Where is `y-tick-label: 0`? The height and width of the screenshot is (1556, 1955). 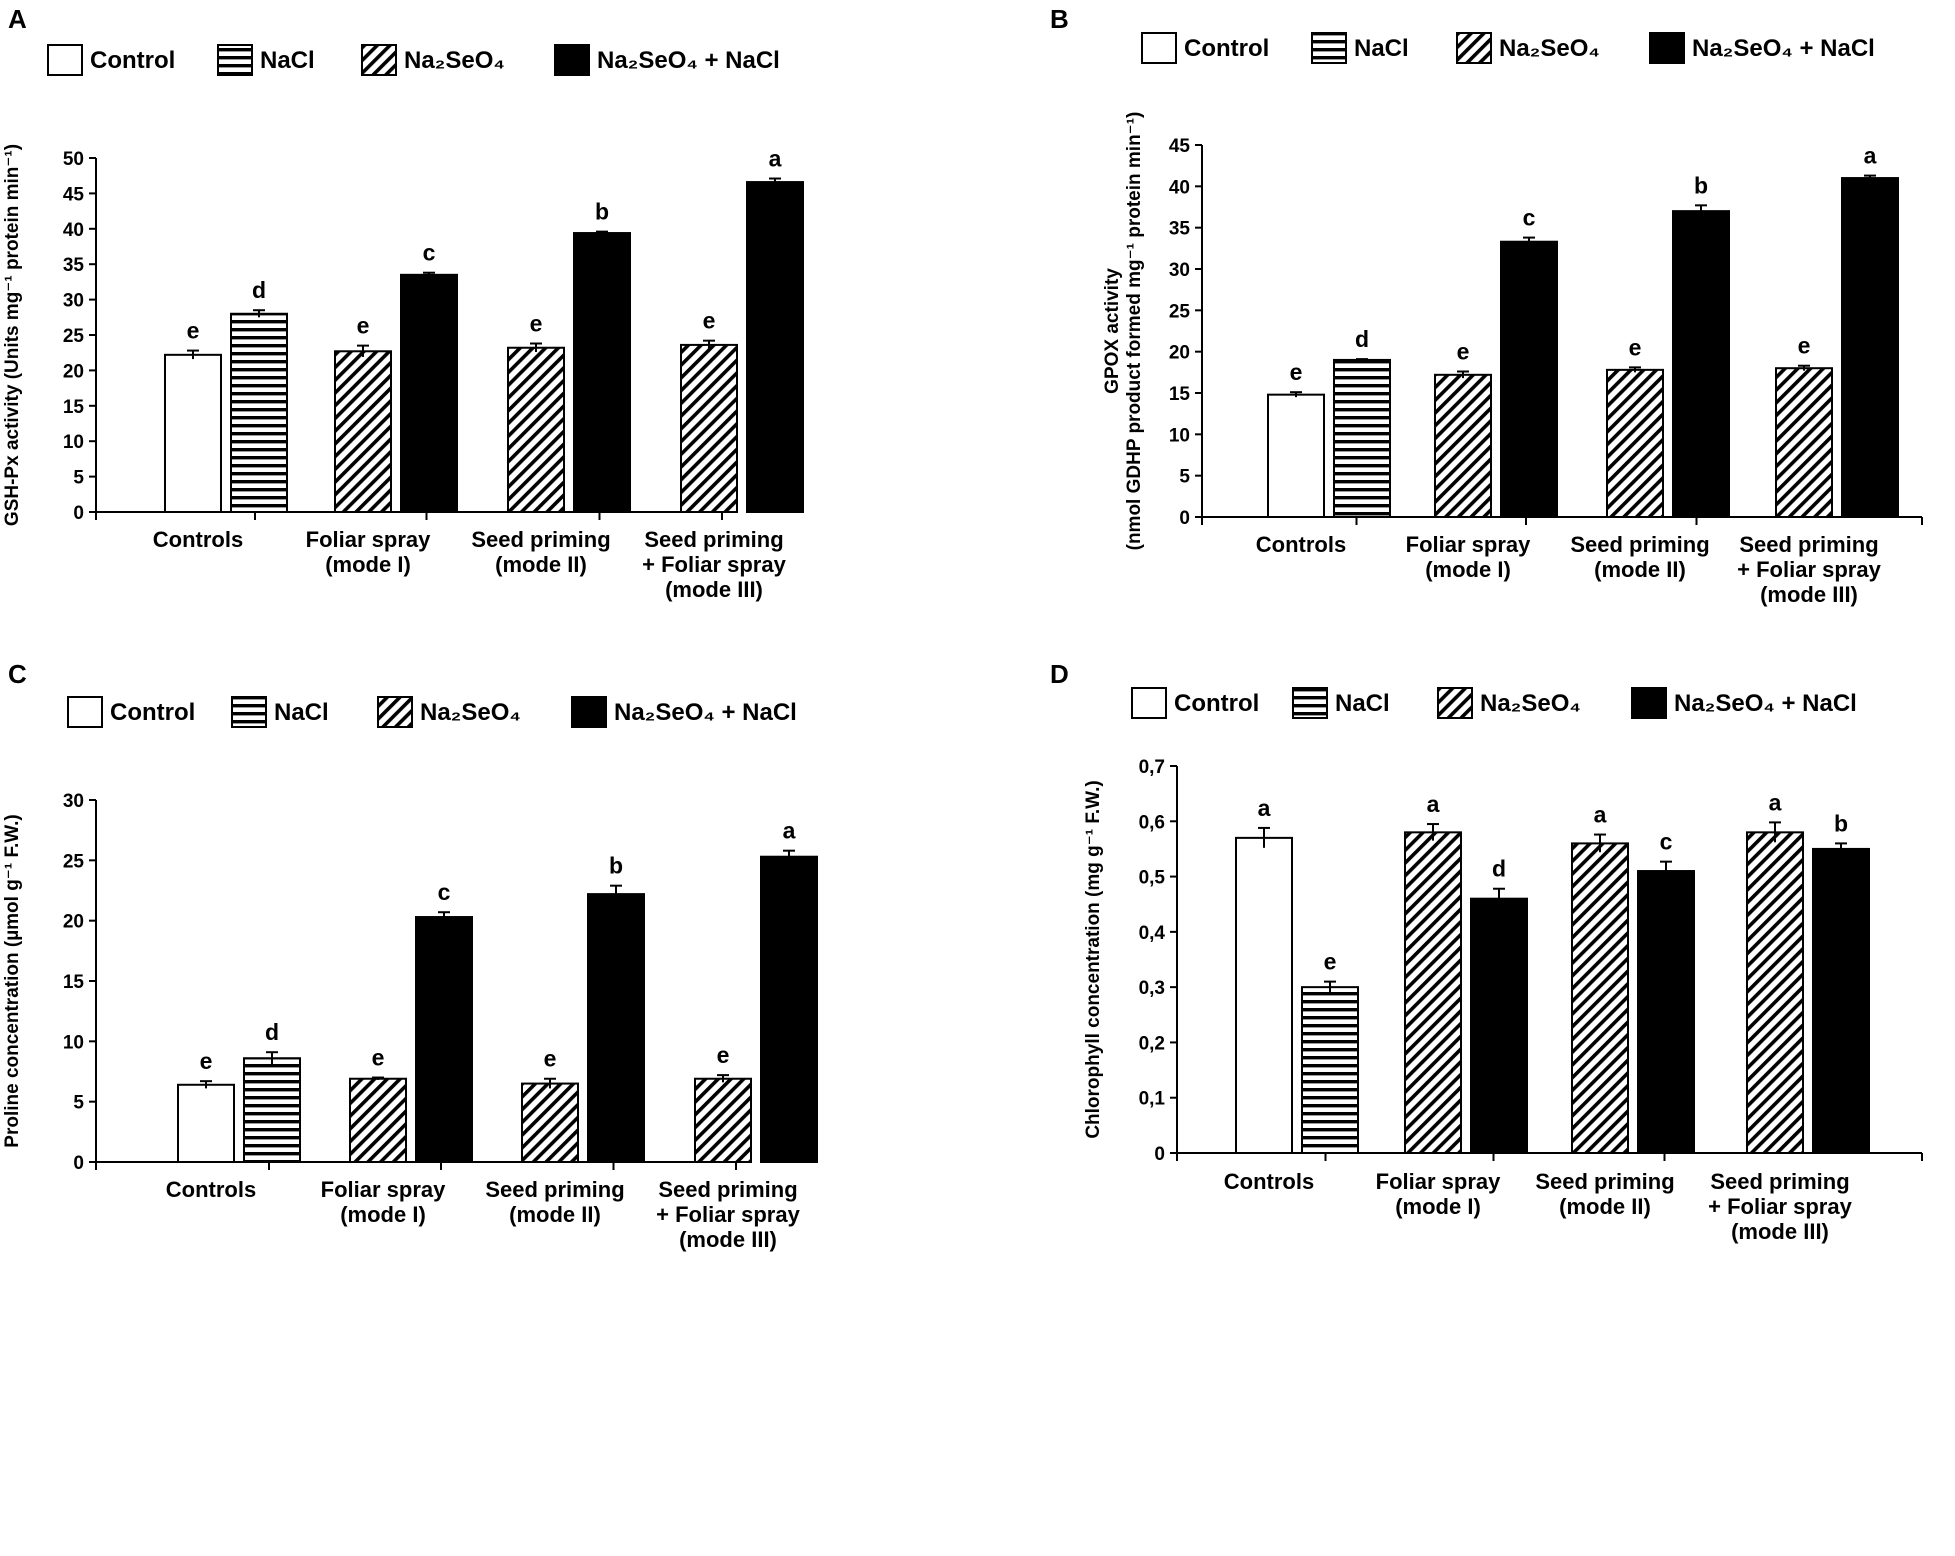 y-tick-label: 0 is located at coordinates (78, 1163).